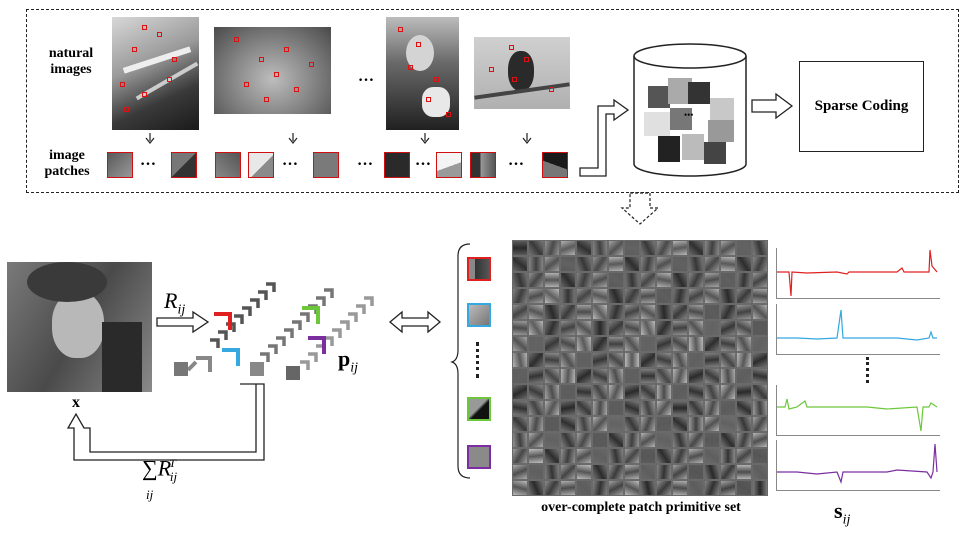 The height and width of the screenshot is (541, 979). What do you see at coordinates (311, 315) in the screenshot?
I see `green-patch` at bounding box center [311, 315].